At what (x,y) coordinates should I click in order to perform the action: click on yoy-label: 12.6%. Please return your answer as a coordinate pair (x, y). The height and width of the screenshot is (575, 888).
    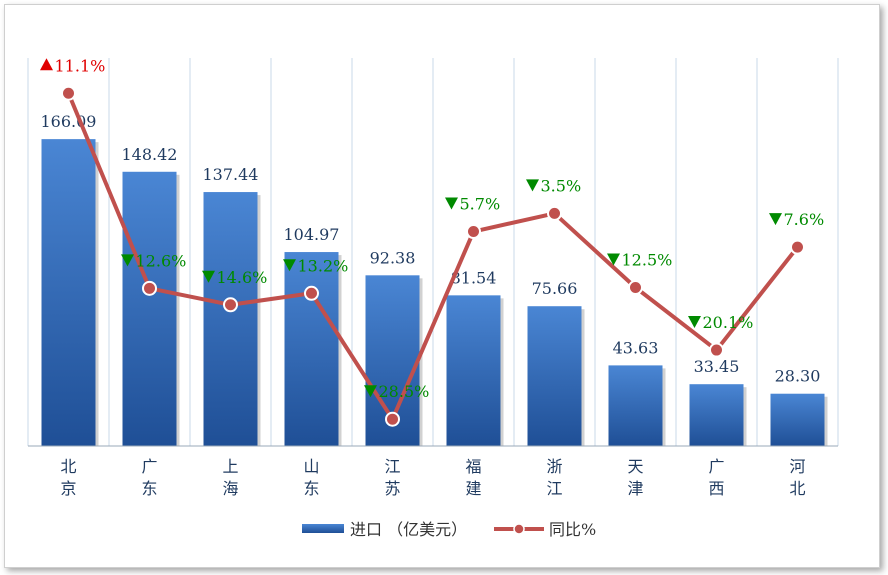
    Looking at the image, I should click on (153, 260).